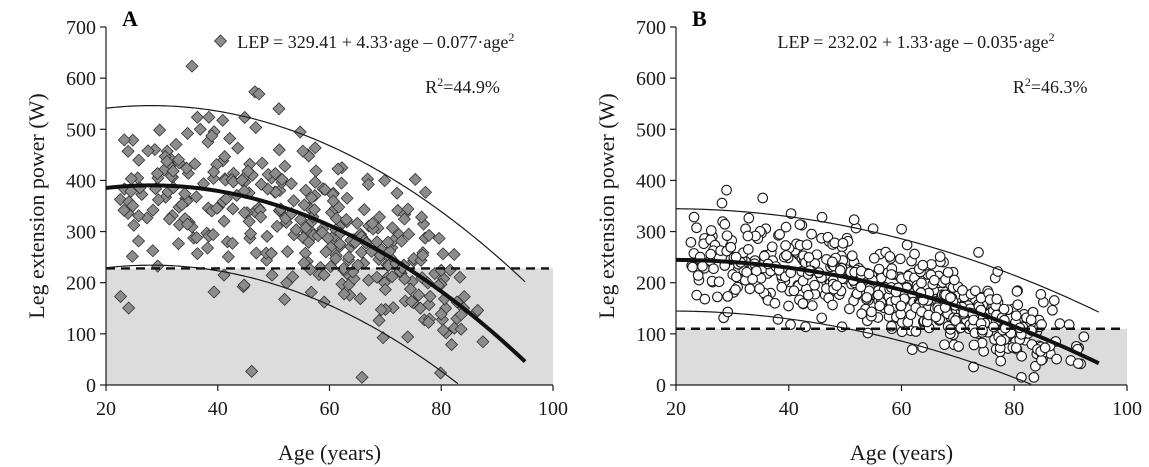 The height and width of the screenshot is (467, 1149). I want to click on y-tick-label: 100, so click(81, 335).